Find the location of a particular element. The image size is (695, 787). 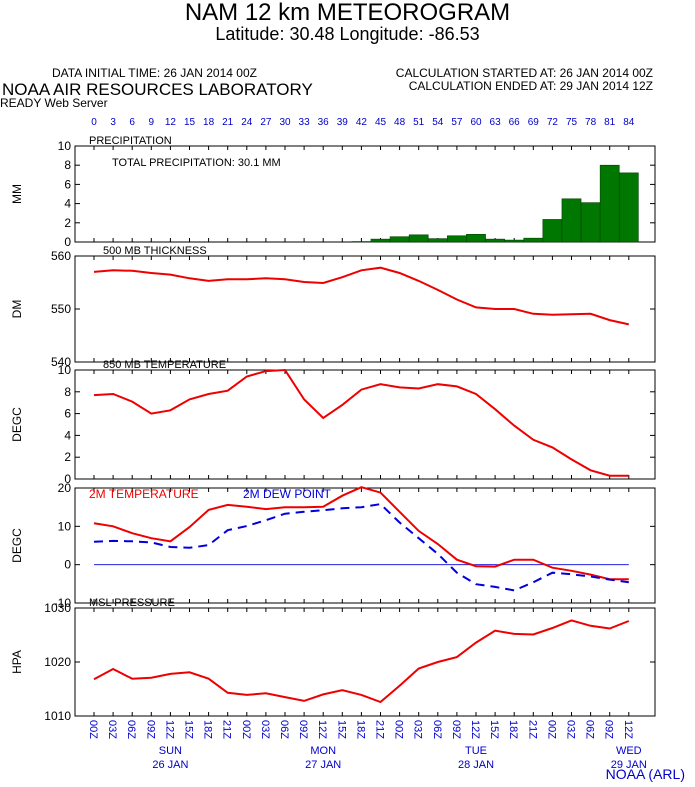

legend-entry: 2M DEW POINT is located at coordinates (287, 494).